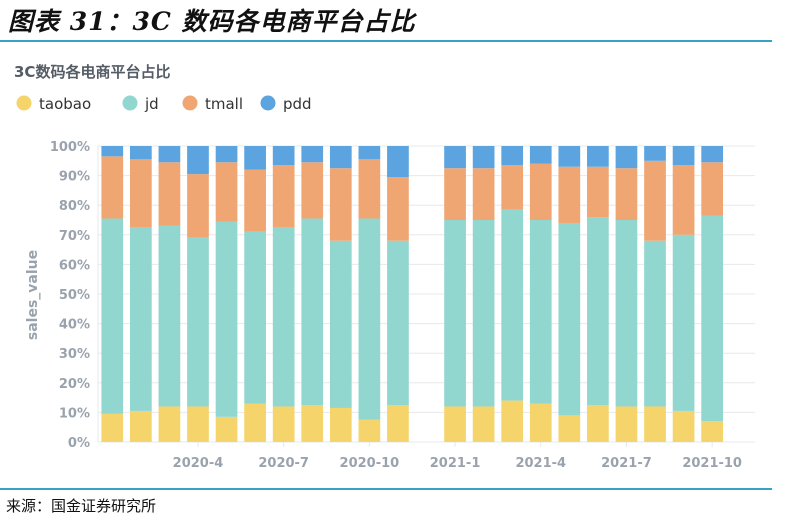 This screenshot has height=521, width=786. What do you see at coordinates (74, 236) in the screenshot?
I see `y-tick-label: 70%` at bounding box center [74, 236].